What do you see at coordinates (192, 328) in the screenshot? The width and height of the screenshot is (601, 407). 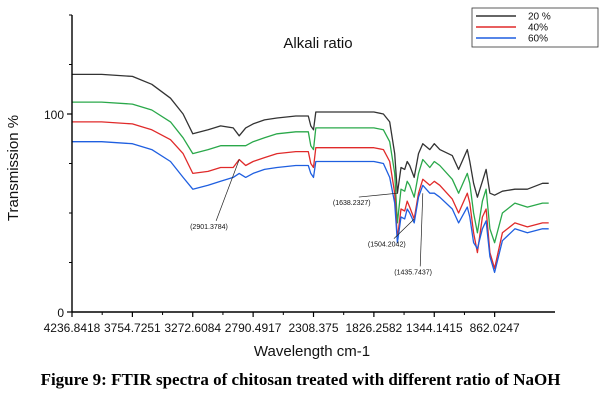 I see `x-tick-label: 3272.6084` at bounding box center [192, 328].